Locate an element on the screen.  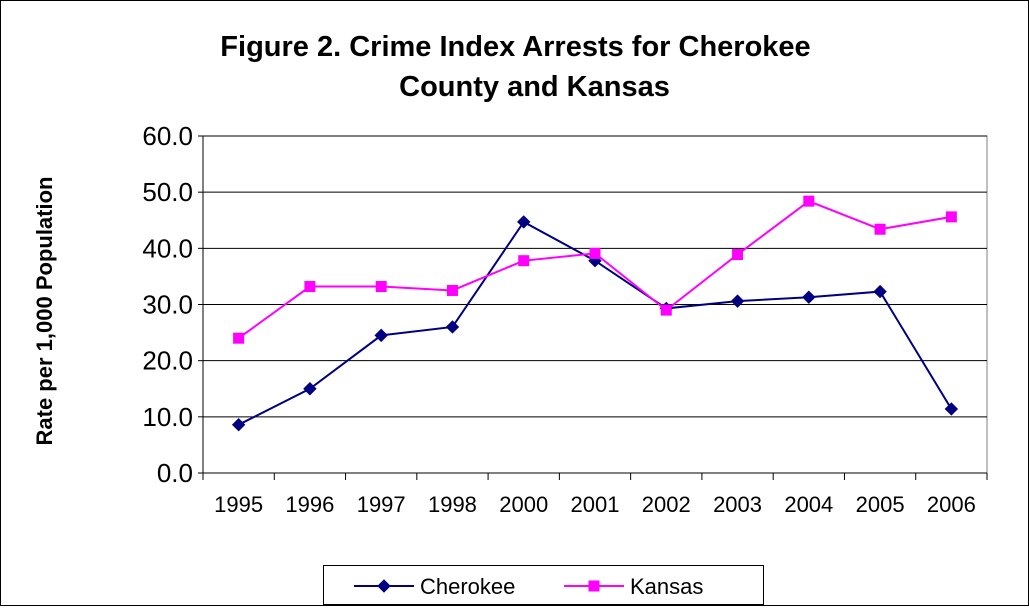
legend-marker-kansas is located at coordinates (594, 586).